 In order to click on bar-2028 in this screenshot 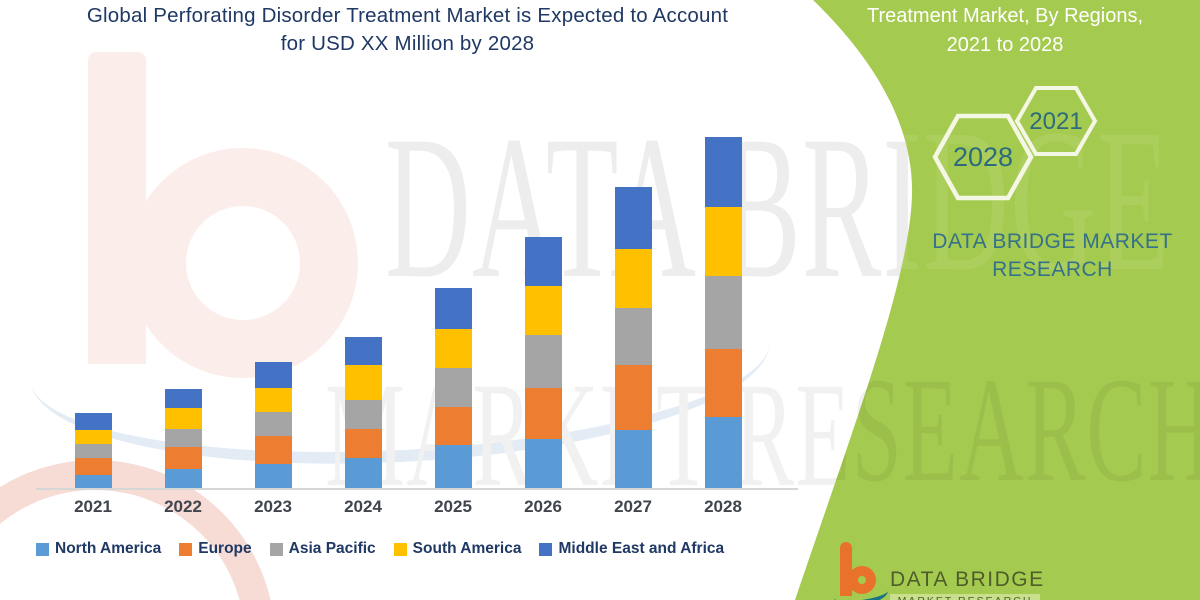, I will do `click(723, 313)`.